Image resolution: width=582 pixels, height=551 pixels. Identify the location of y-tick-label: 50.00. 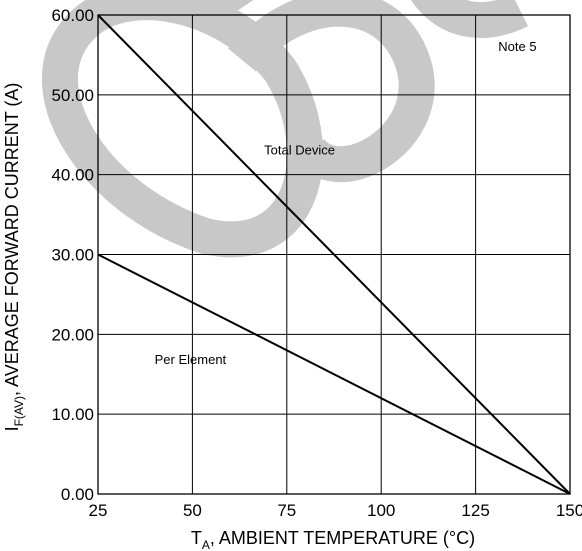
(72, 95).